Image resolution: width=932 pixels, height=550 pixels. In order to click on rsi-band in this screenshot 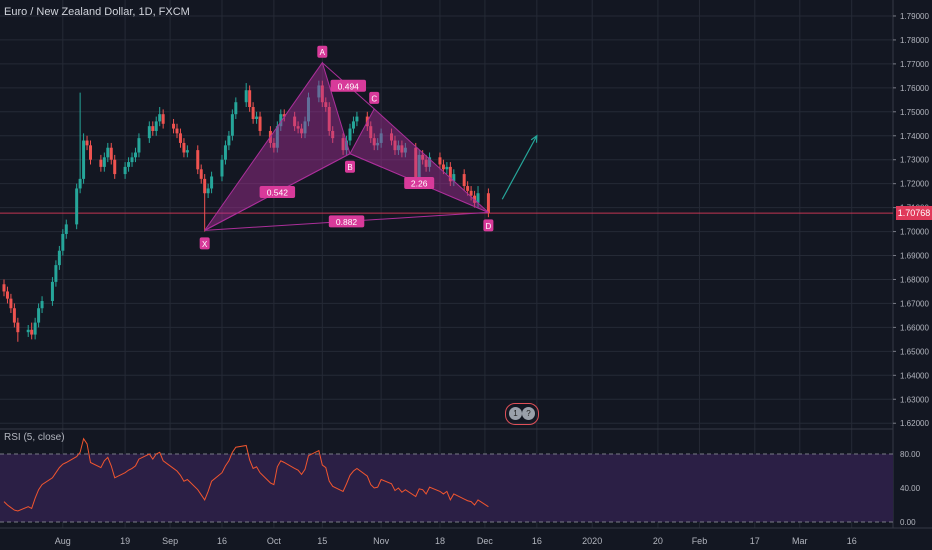, I will do `click(446, 488)`.